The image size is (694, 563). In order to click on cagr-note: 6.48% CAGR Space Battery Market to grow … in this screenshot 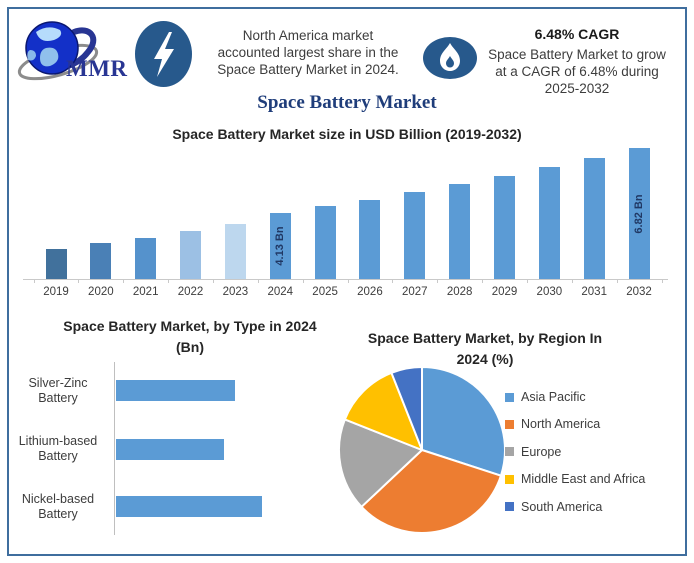, I will do `click(577, 61)`.